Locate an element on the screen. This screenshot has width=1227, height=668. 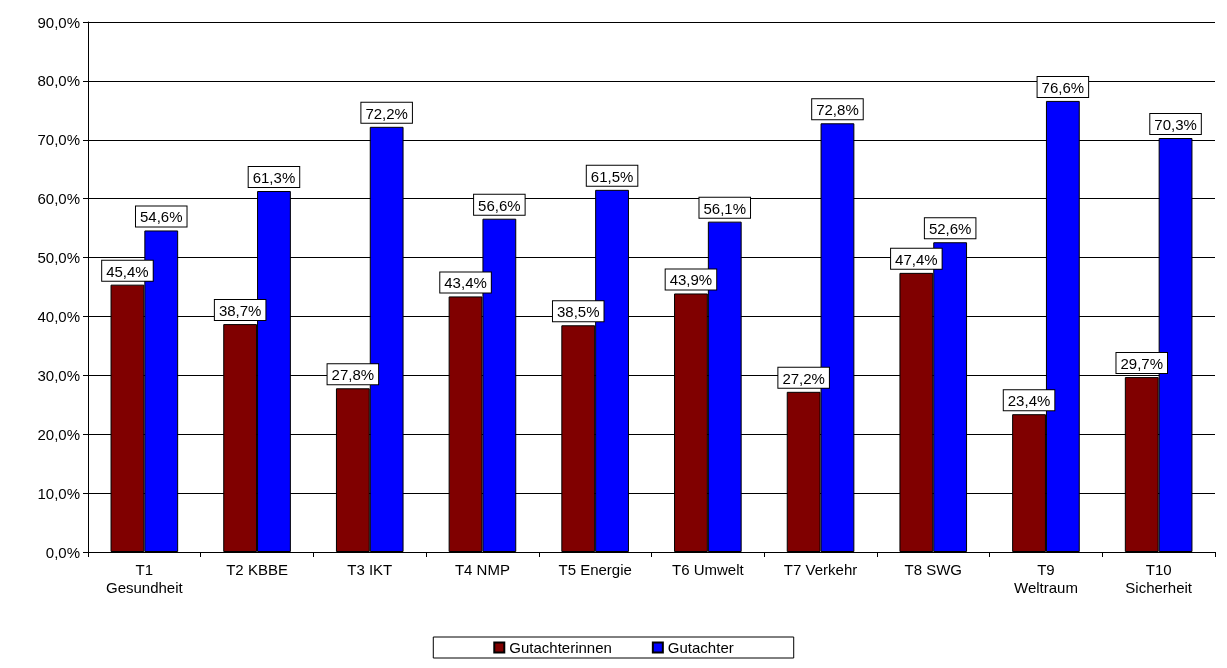
x-tick-label: T10 Sicherheit is located at coordinates (1159, 578).